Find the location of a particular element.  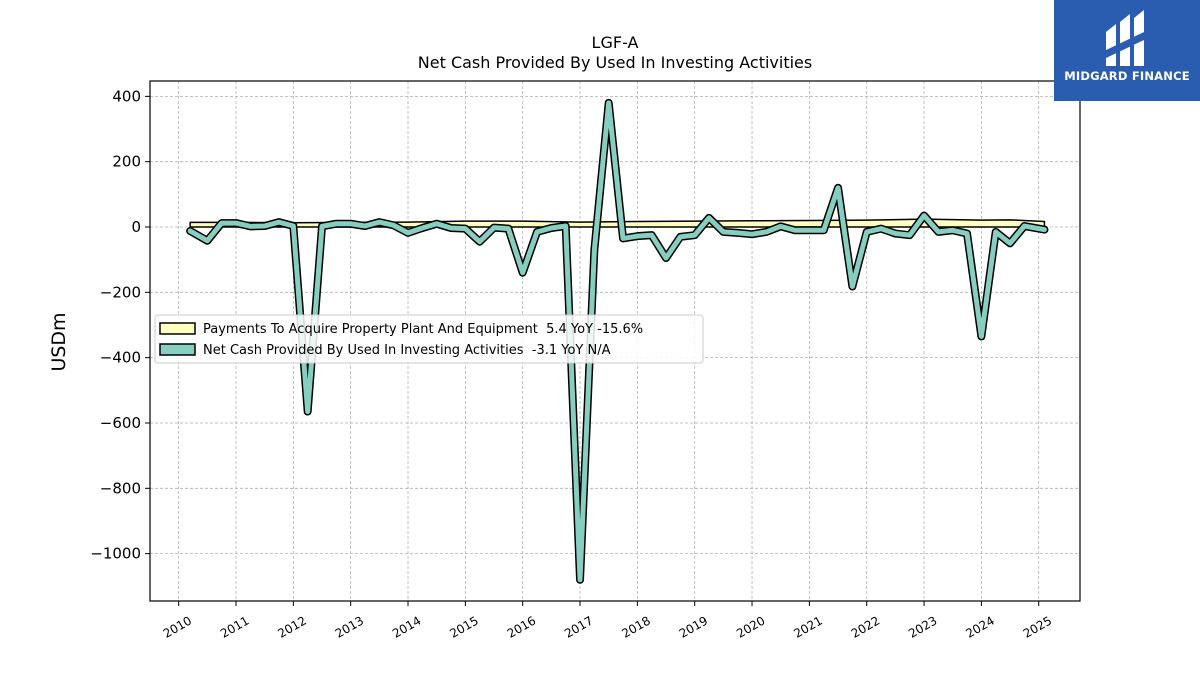

x-tick-label-10: 2020 is located at coordinates (750, 626).